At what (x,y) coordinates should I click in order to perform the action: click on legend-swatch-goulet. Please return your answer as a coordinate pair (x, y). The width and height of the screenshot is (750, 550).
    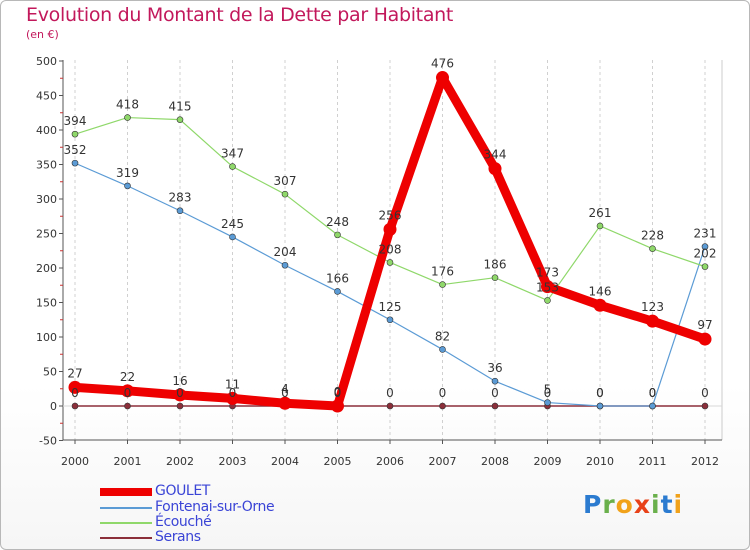
    Looking at the image, I should click on (126, 492).